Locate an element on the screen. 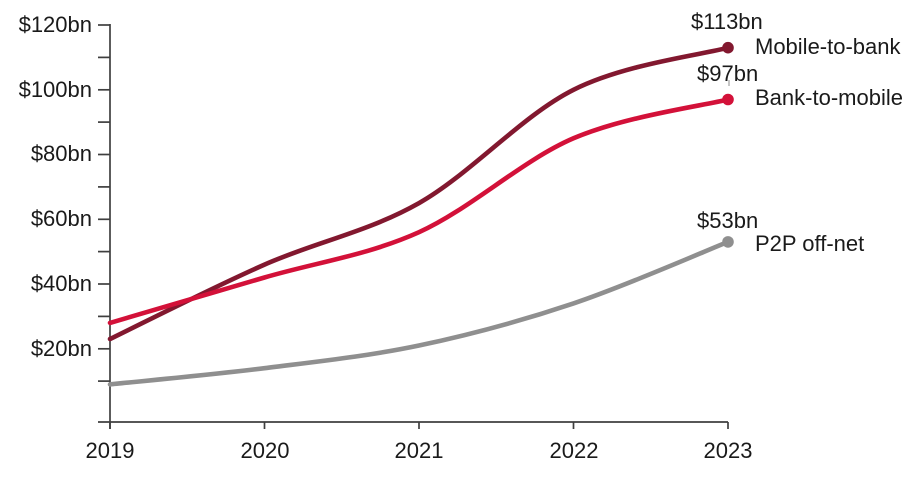 This screenshot has width=919, height=486. series-endpoint-dot-p2p-off-net is located at coordinates (728, 242).